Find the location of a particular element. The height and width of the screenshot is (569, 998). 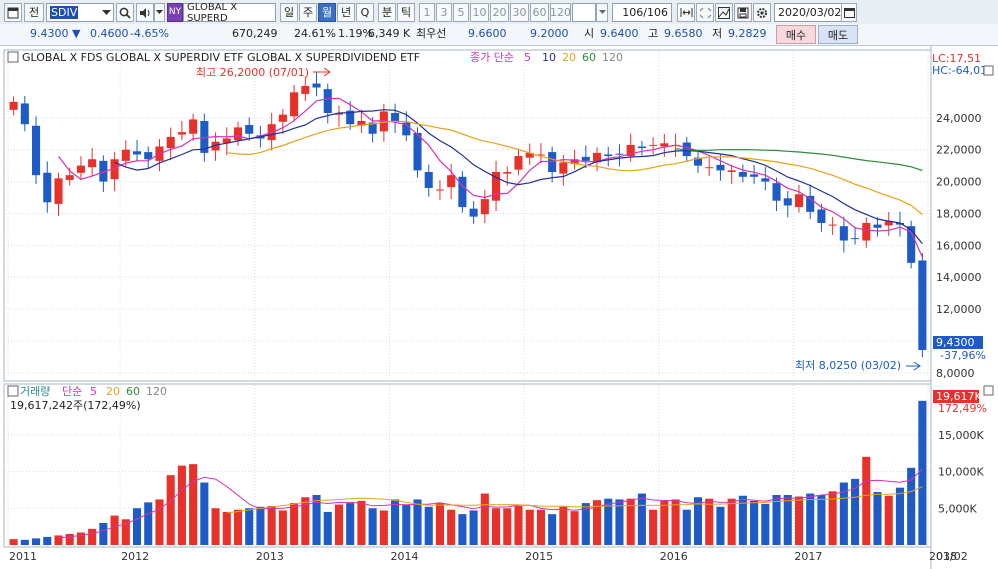

volume-ma-label: 단순 is located at coordinates (72, 391).